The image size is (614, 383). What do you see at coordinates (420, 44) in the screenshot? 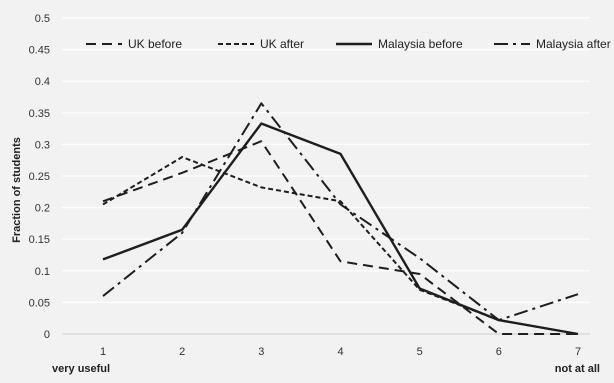
I see `legend-label: Malaysia before` at bounding box center [420, 44].